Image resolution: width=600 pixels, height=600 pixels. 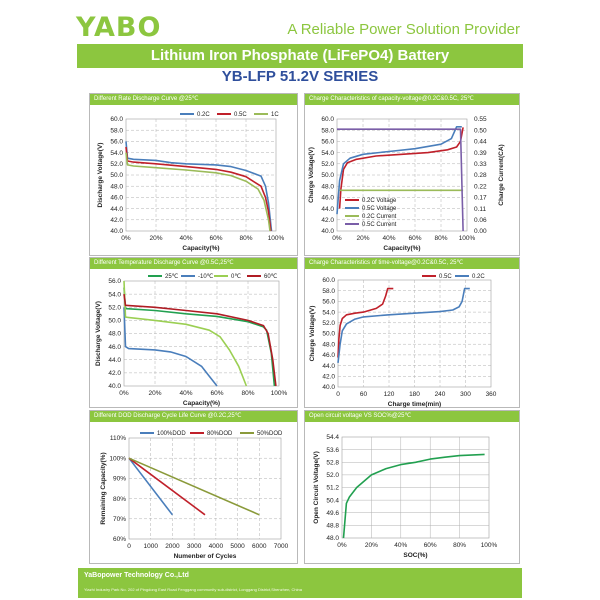 What do you see at coordinates (491, 394) in the screenshot?
I see `x-tick-label: 360` at bounding box center [491, 394].